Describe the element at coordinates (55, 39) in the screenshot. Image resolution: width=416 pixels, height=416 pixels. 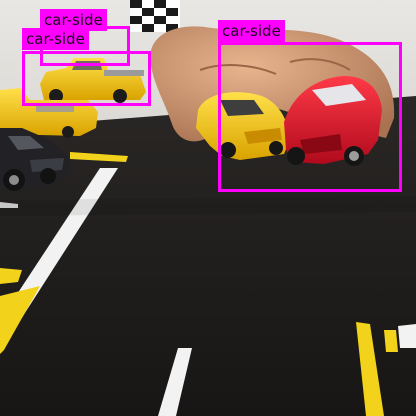
I see `detection-label-pickup: car-side` at that location.